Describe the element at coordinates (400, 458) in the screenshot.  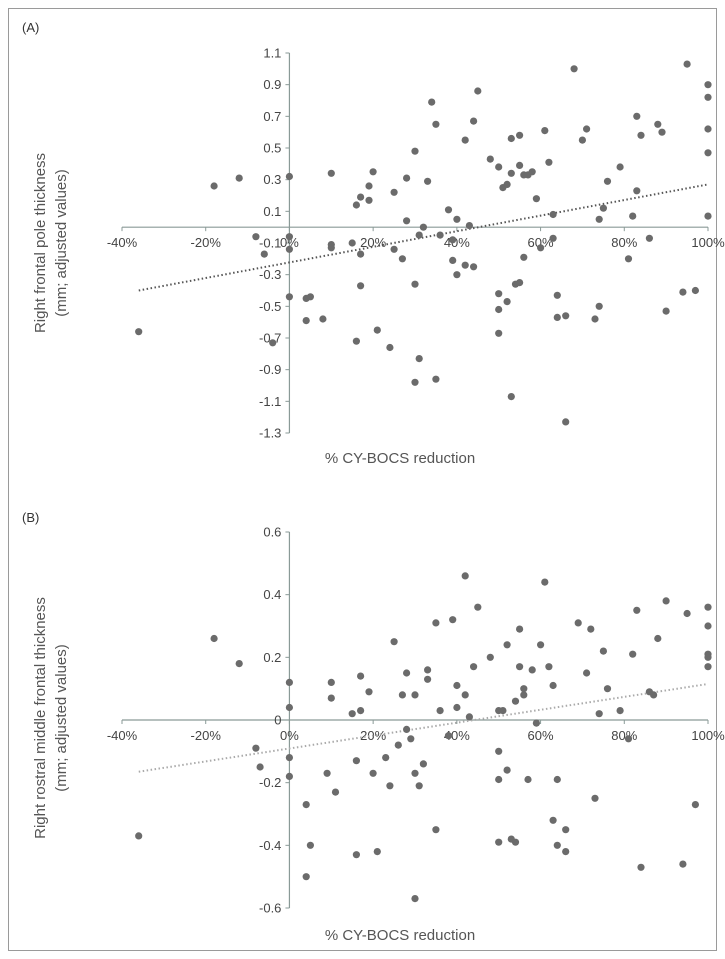
I see `panel-a-x-axis-title: % CY-BOCS reduction` at that location.